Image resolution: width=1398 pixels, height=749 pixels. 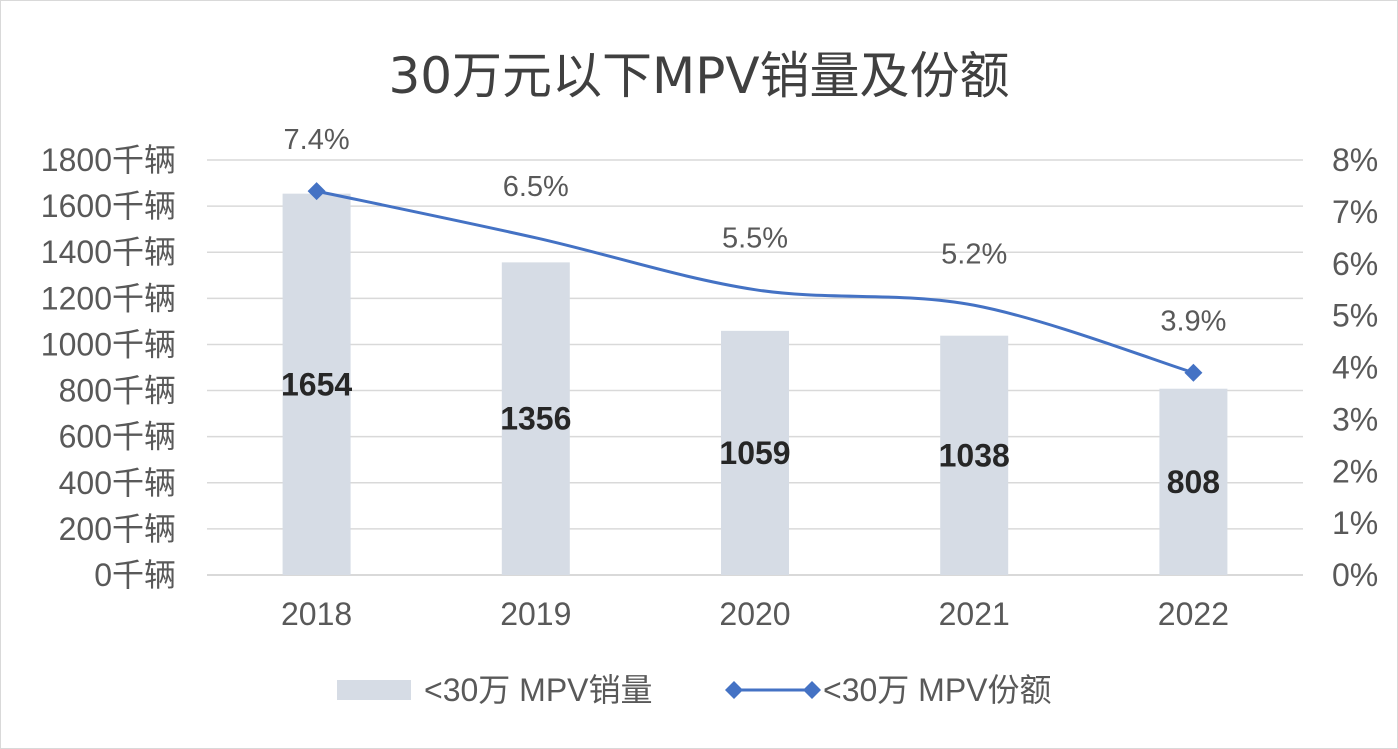 I want to click on y-left-tick-label: 0千辆, so click(x=135, y=575).